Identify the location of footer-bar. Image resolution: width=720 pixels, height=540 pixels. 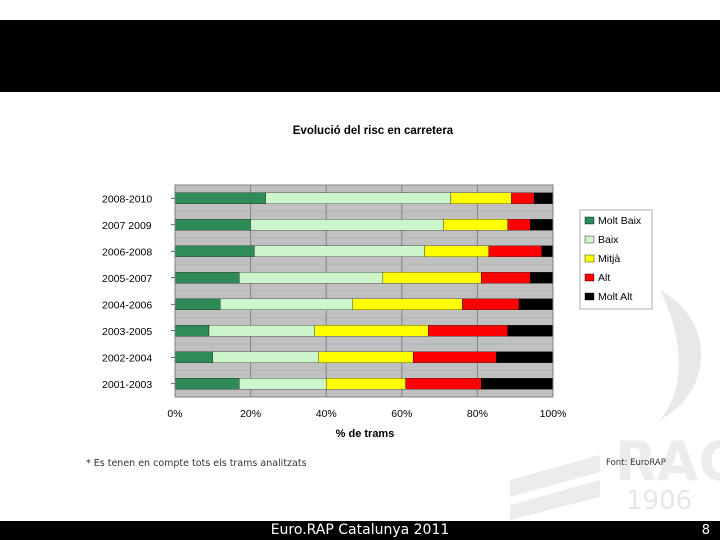
(360, 530).